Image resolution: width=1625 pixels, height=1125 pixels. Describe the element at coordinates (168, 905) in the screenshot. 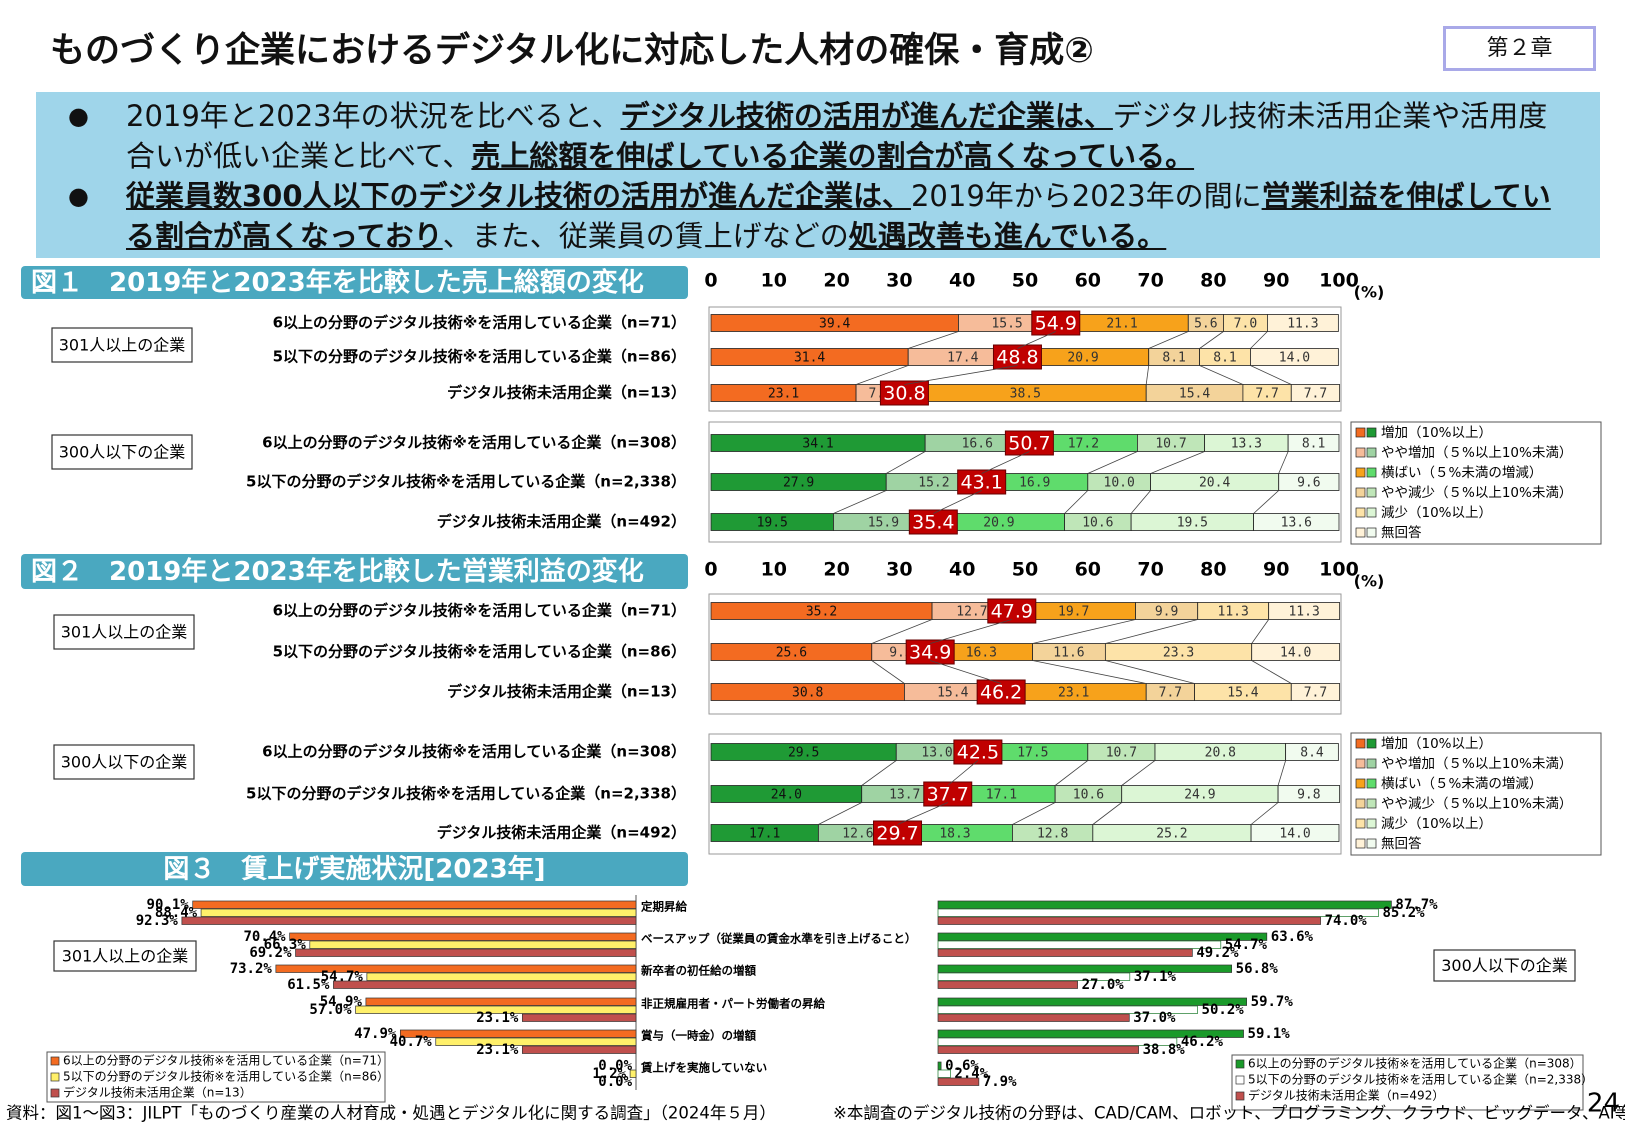

I see `value-label: 90.1%` at that location.